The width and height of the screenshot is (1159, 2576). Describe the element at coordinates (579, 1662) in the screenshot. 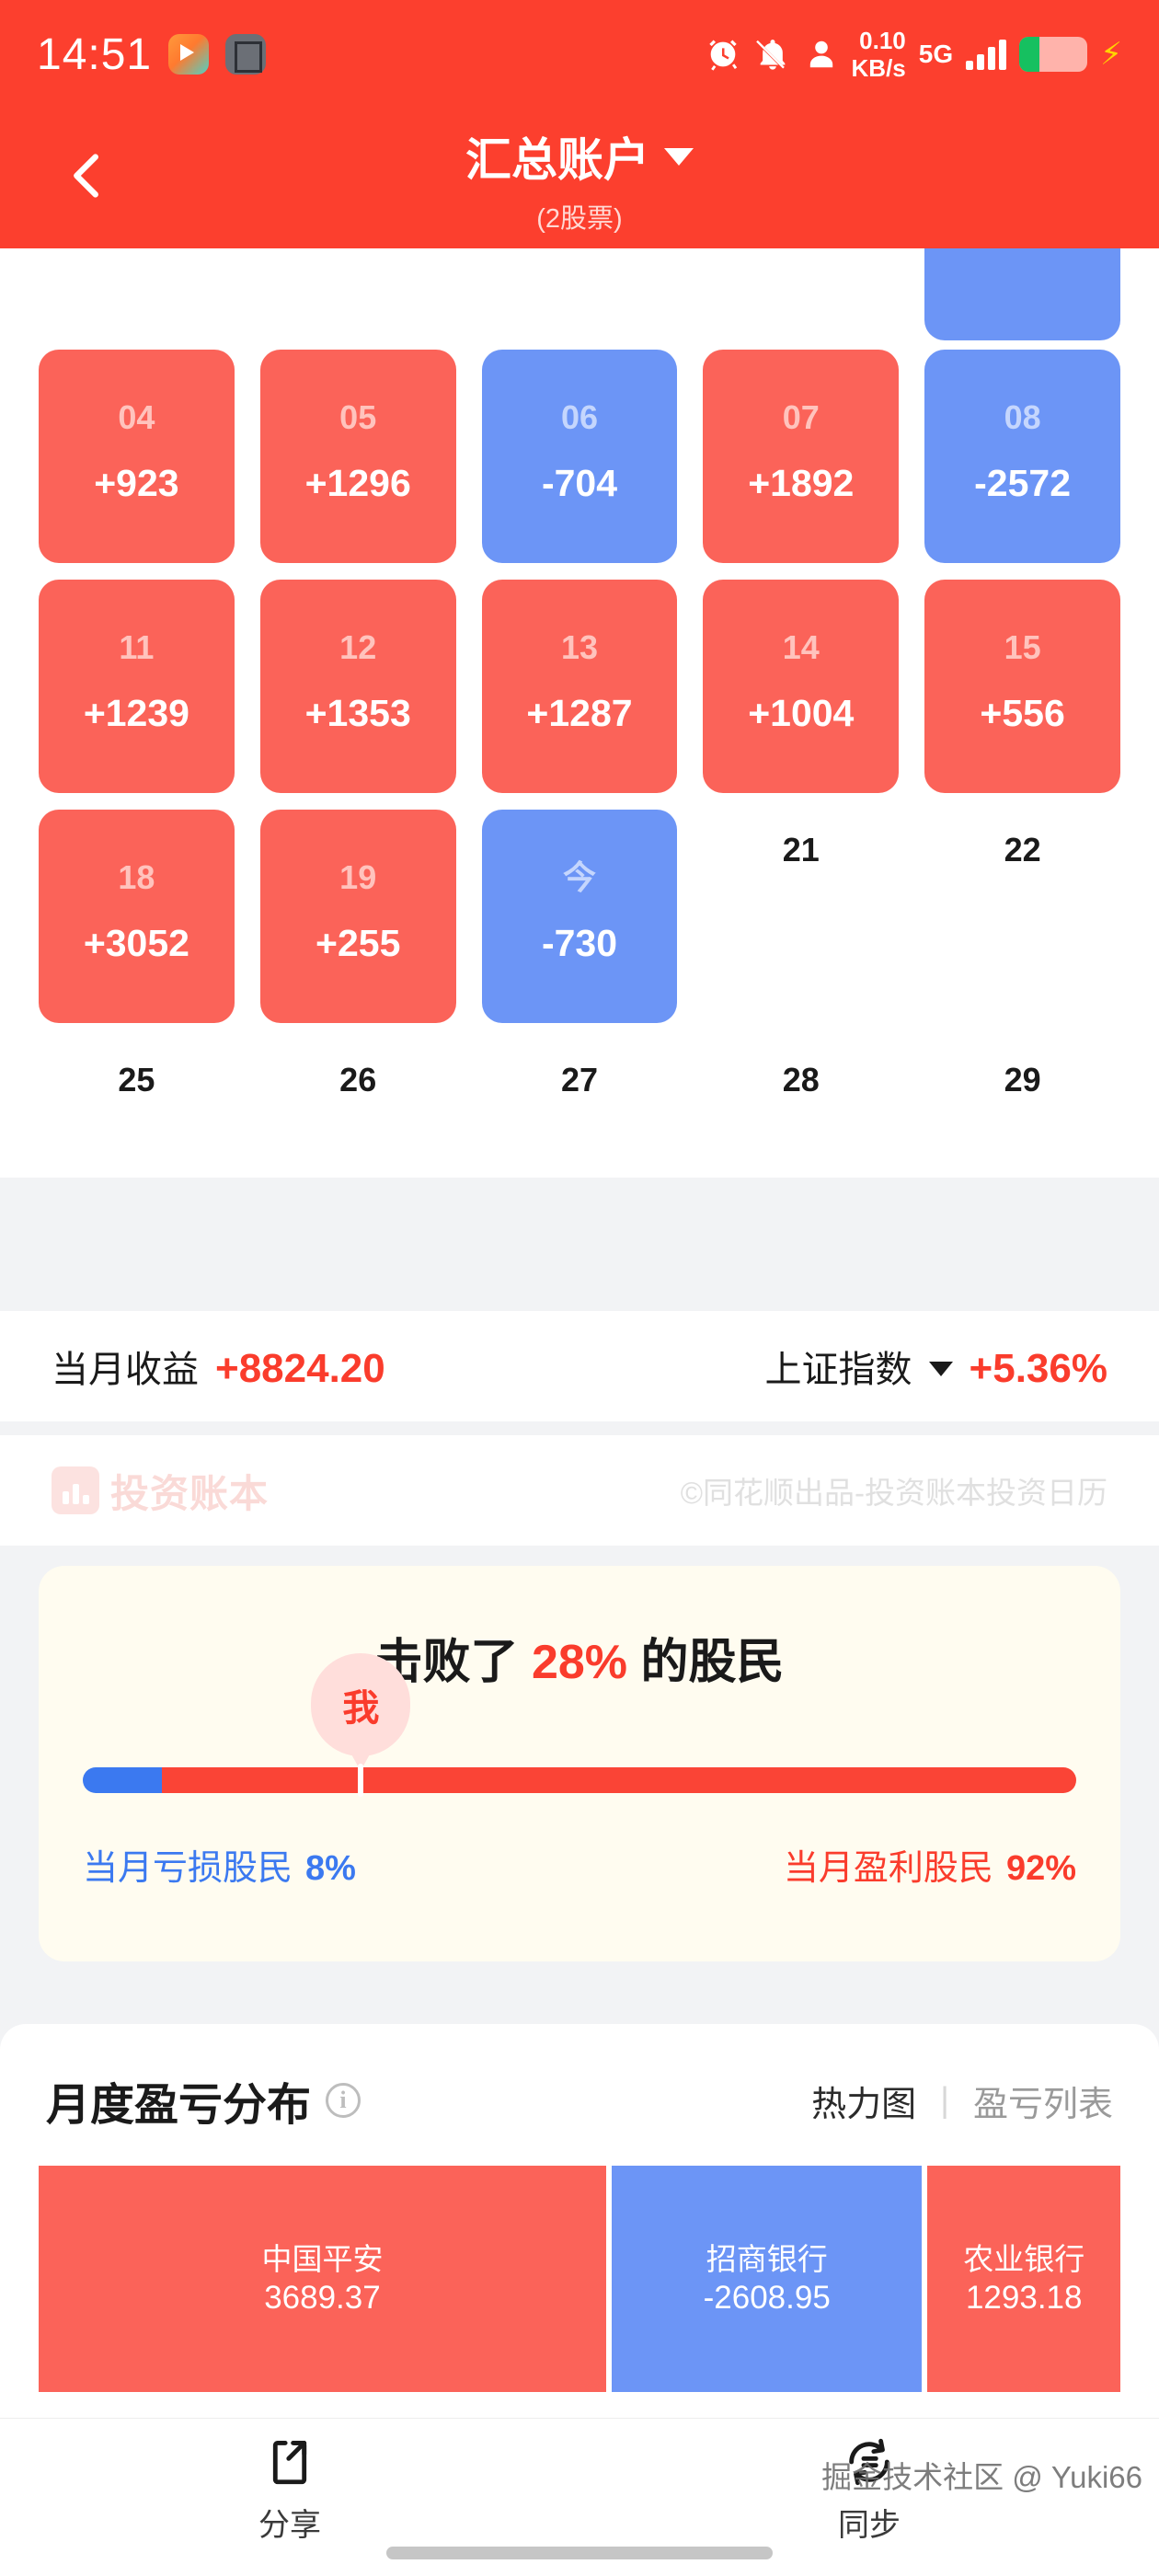

I see `beat-percent: 28%` at that location.